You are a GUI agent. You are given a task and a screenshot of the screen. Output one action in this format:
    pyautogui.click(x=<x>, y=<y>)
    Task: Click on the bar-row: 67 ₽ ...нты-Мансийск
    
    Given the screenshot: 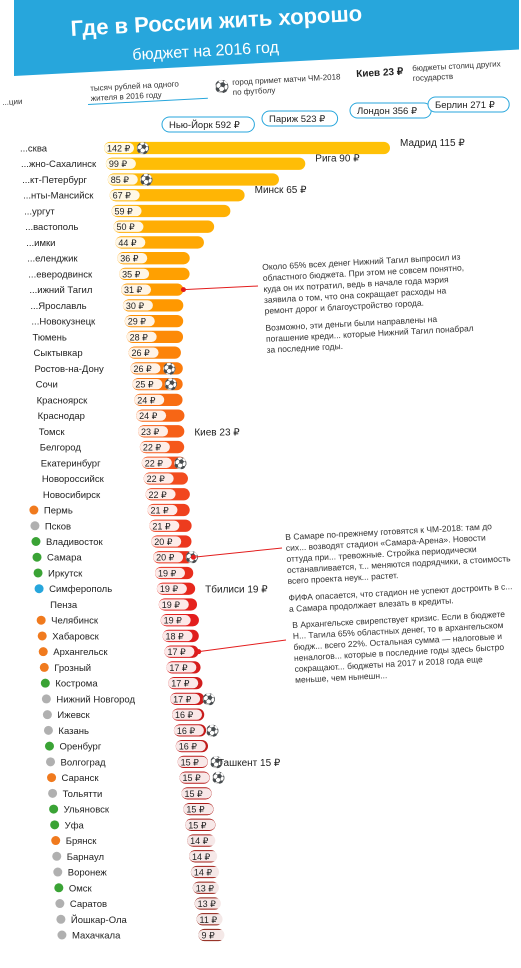 What is the action you would take?
    pyautogui.click(x=134, y=195)
    